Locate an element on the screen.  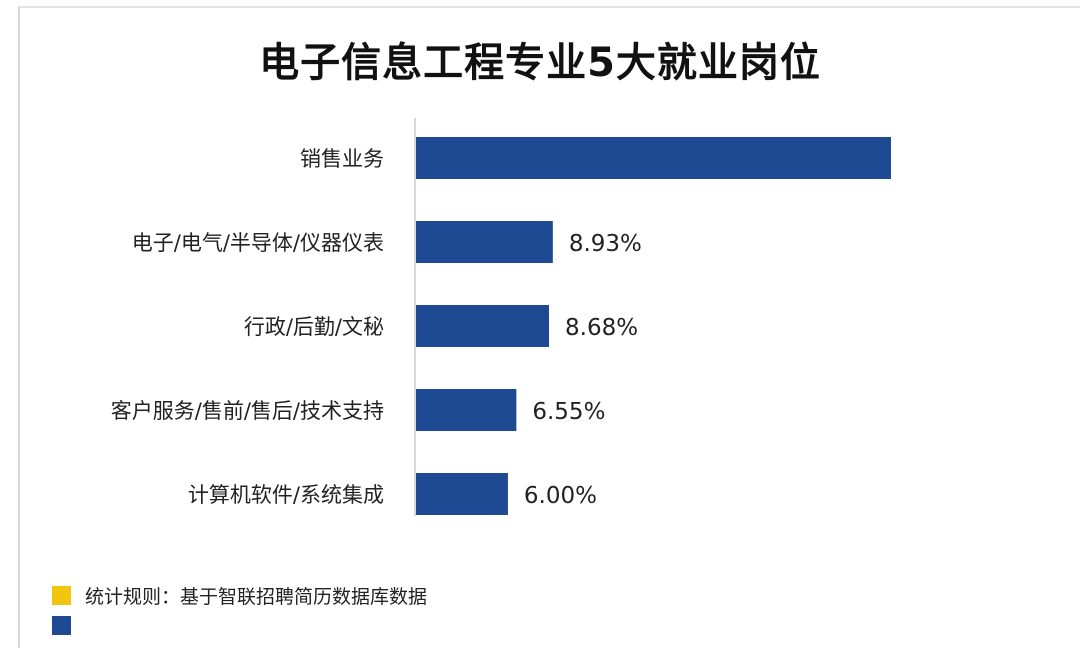
value-label-3: 6.55% is located at coordinates (568, 412).